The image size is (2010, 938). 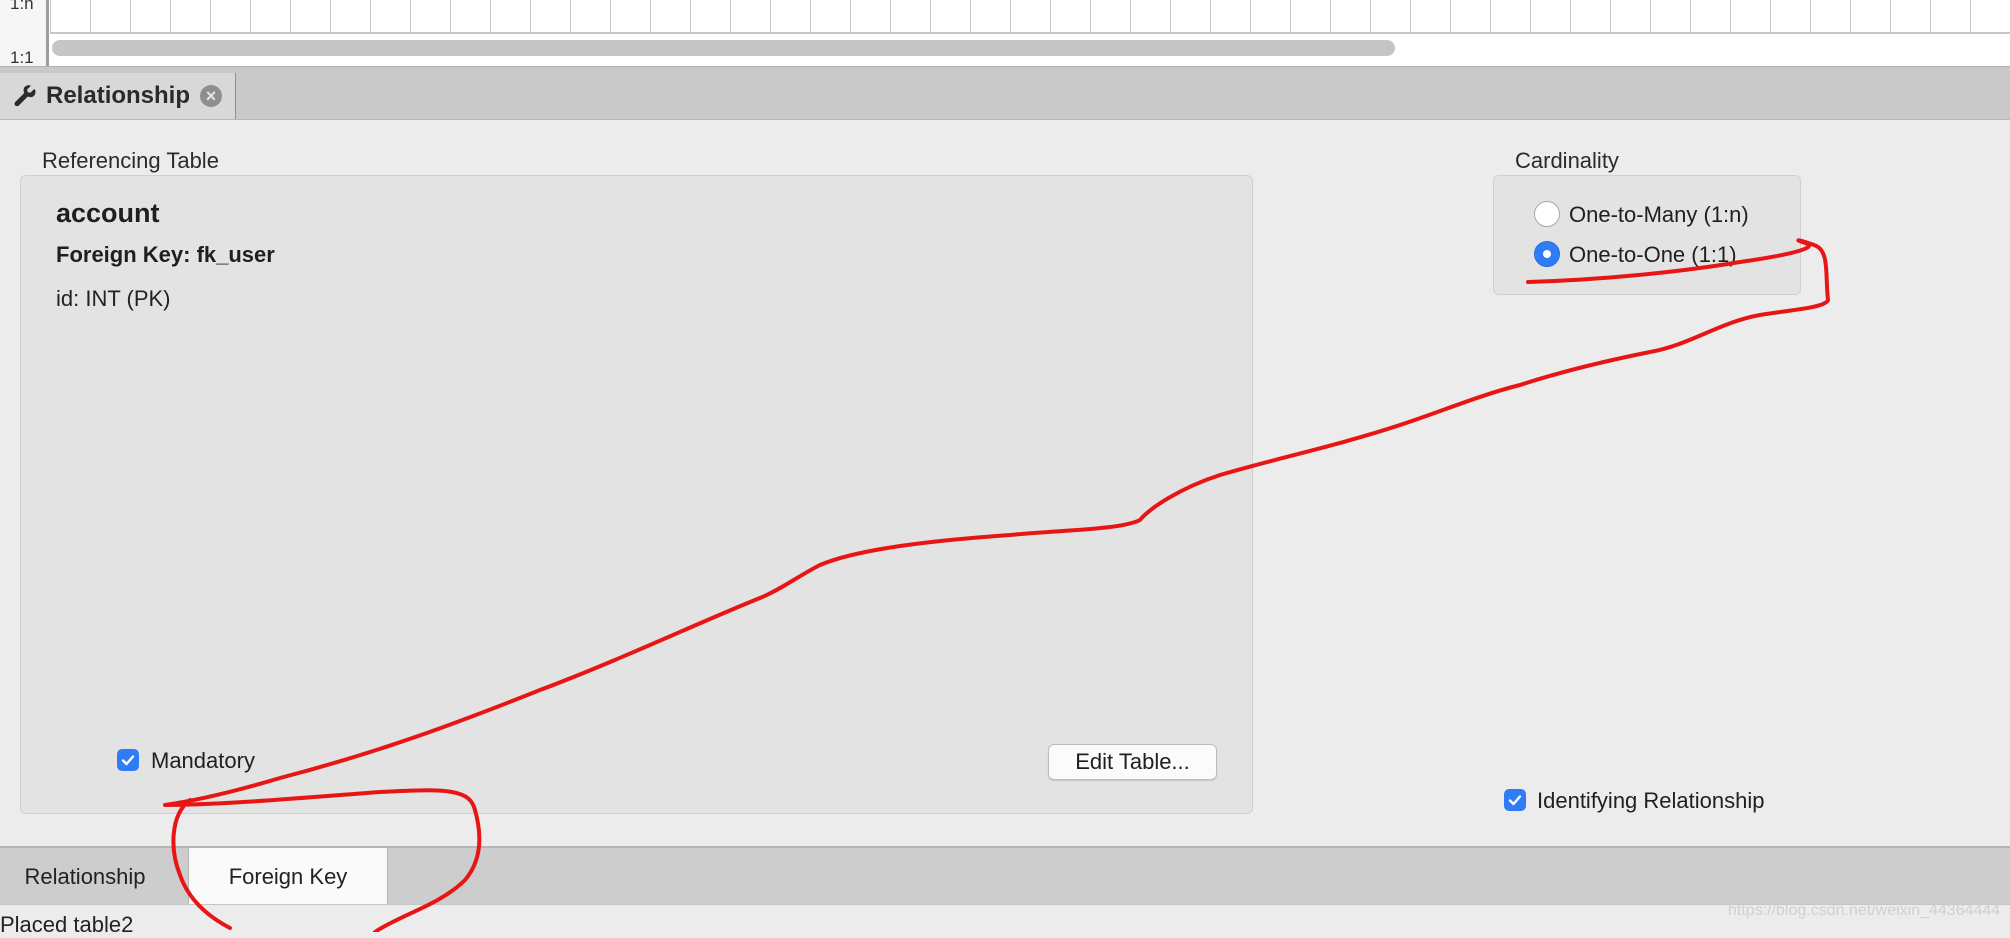 I want to click on bottom-tab-bar: Relationship Foreign Key, so click(x=1005, y=876).